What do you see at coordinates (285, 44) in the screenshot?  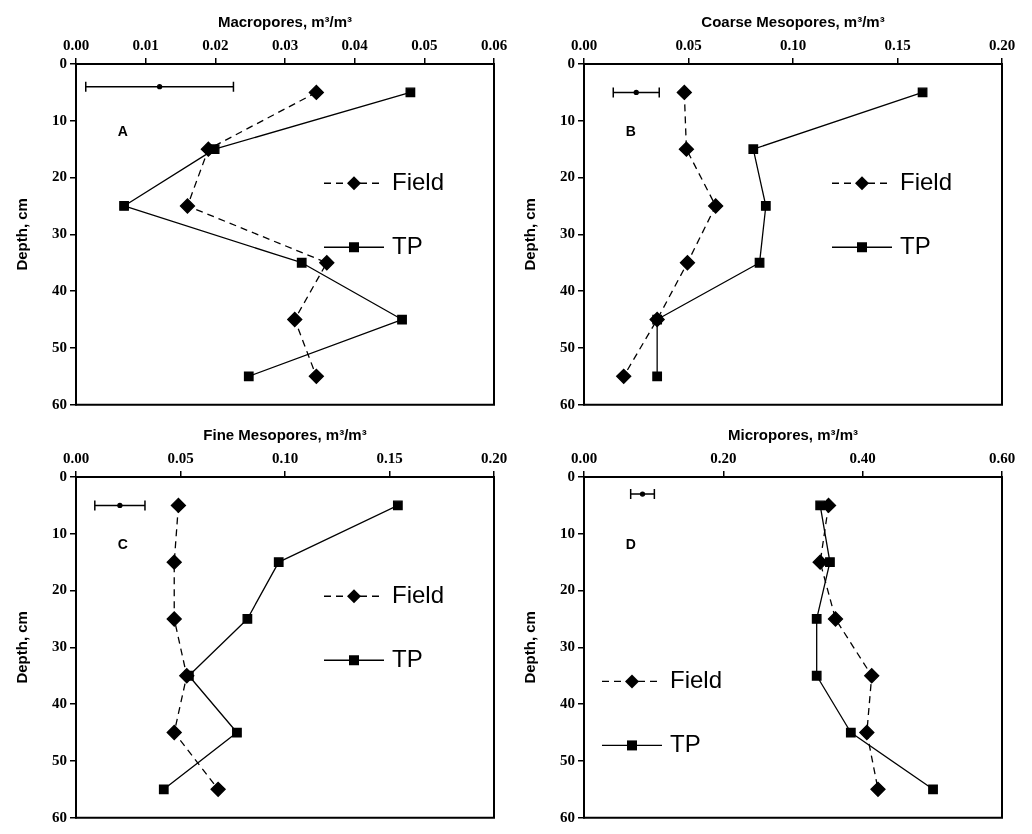 I see `x-tick-label: 0.03` at bounding box center [285, 44].